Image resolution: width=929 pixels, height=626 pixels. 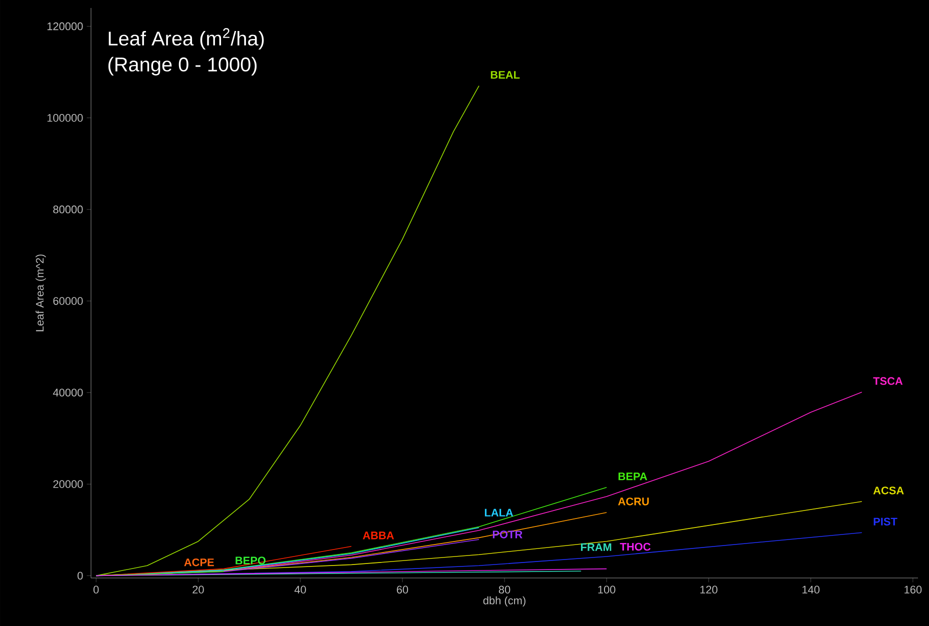 What do you see at coordinates (607, 590) in the screenshot?
I see `x-tick-label: 100` at bounding box center [607, 590].